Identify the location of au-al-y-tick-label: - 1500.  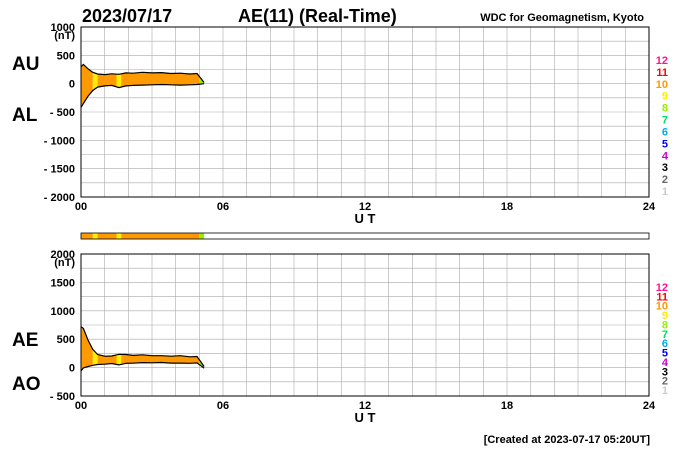
(59, 170).